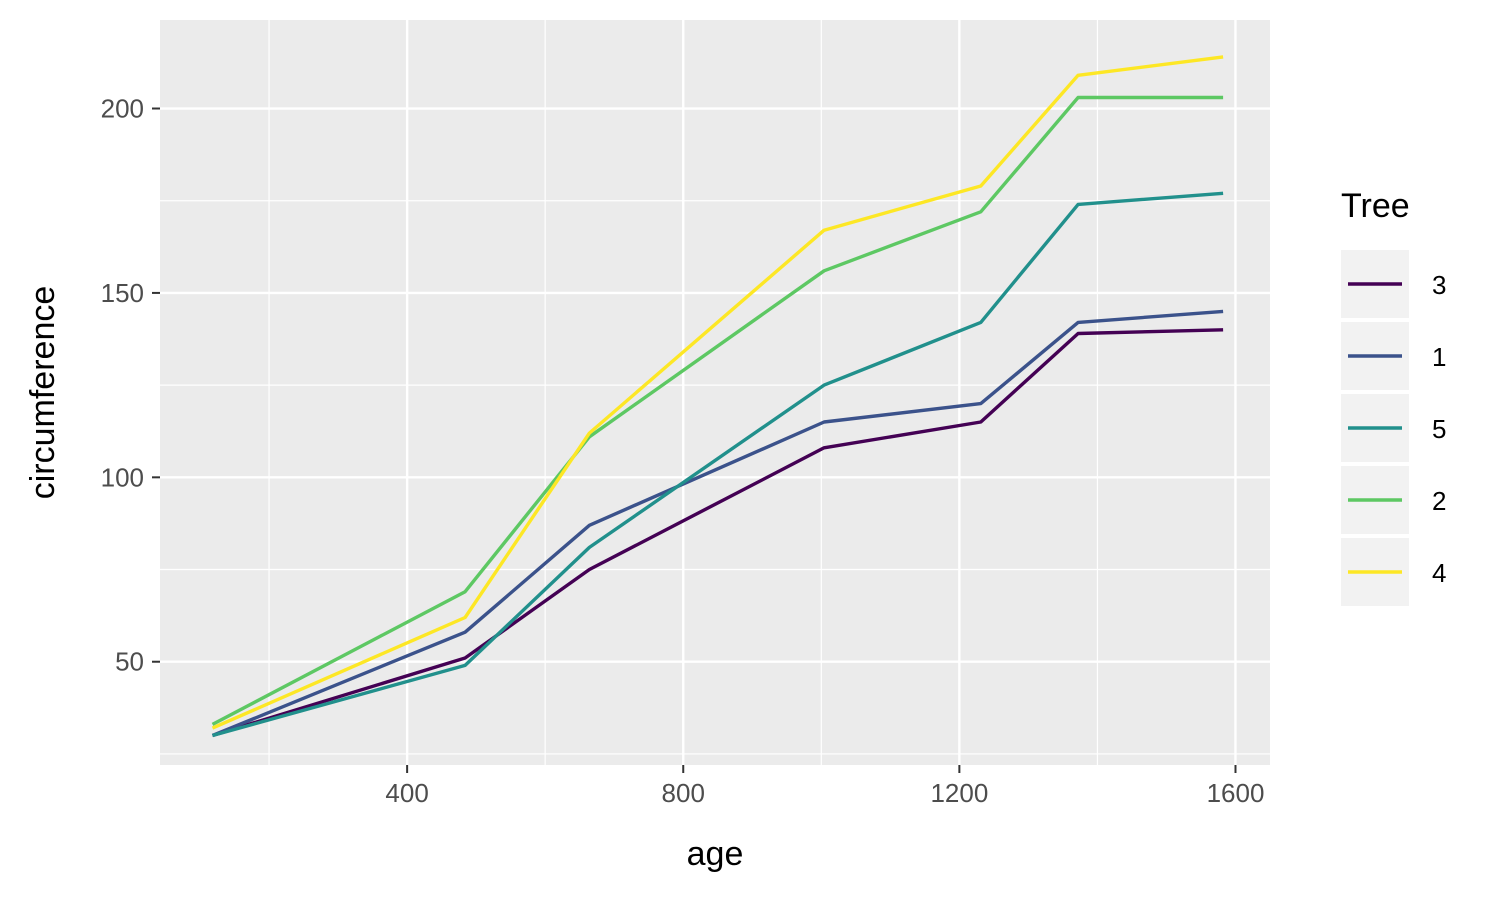  Describe the element at coordinates (122, 293) in the screenshot. I see `y-tick-label: 150` at that location.